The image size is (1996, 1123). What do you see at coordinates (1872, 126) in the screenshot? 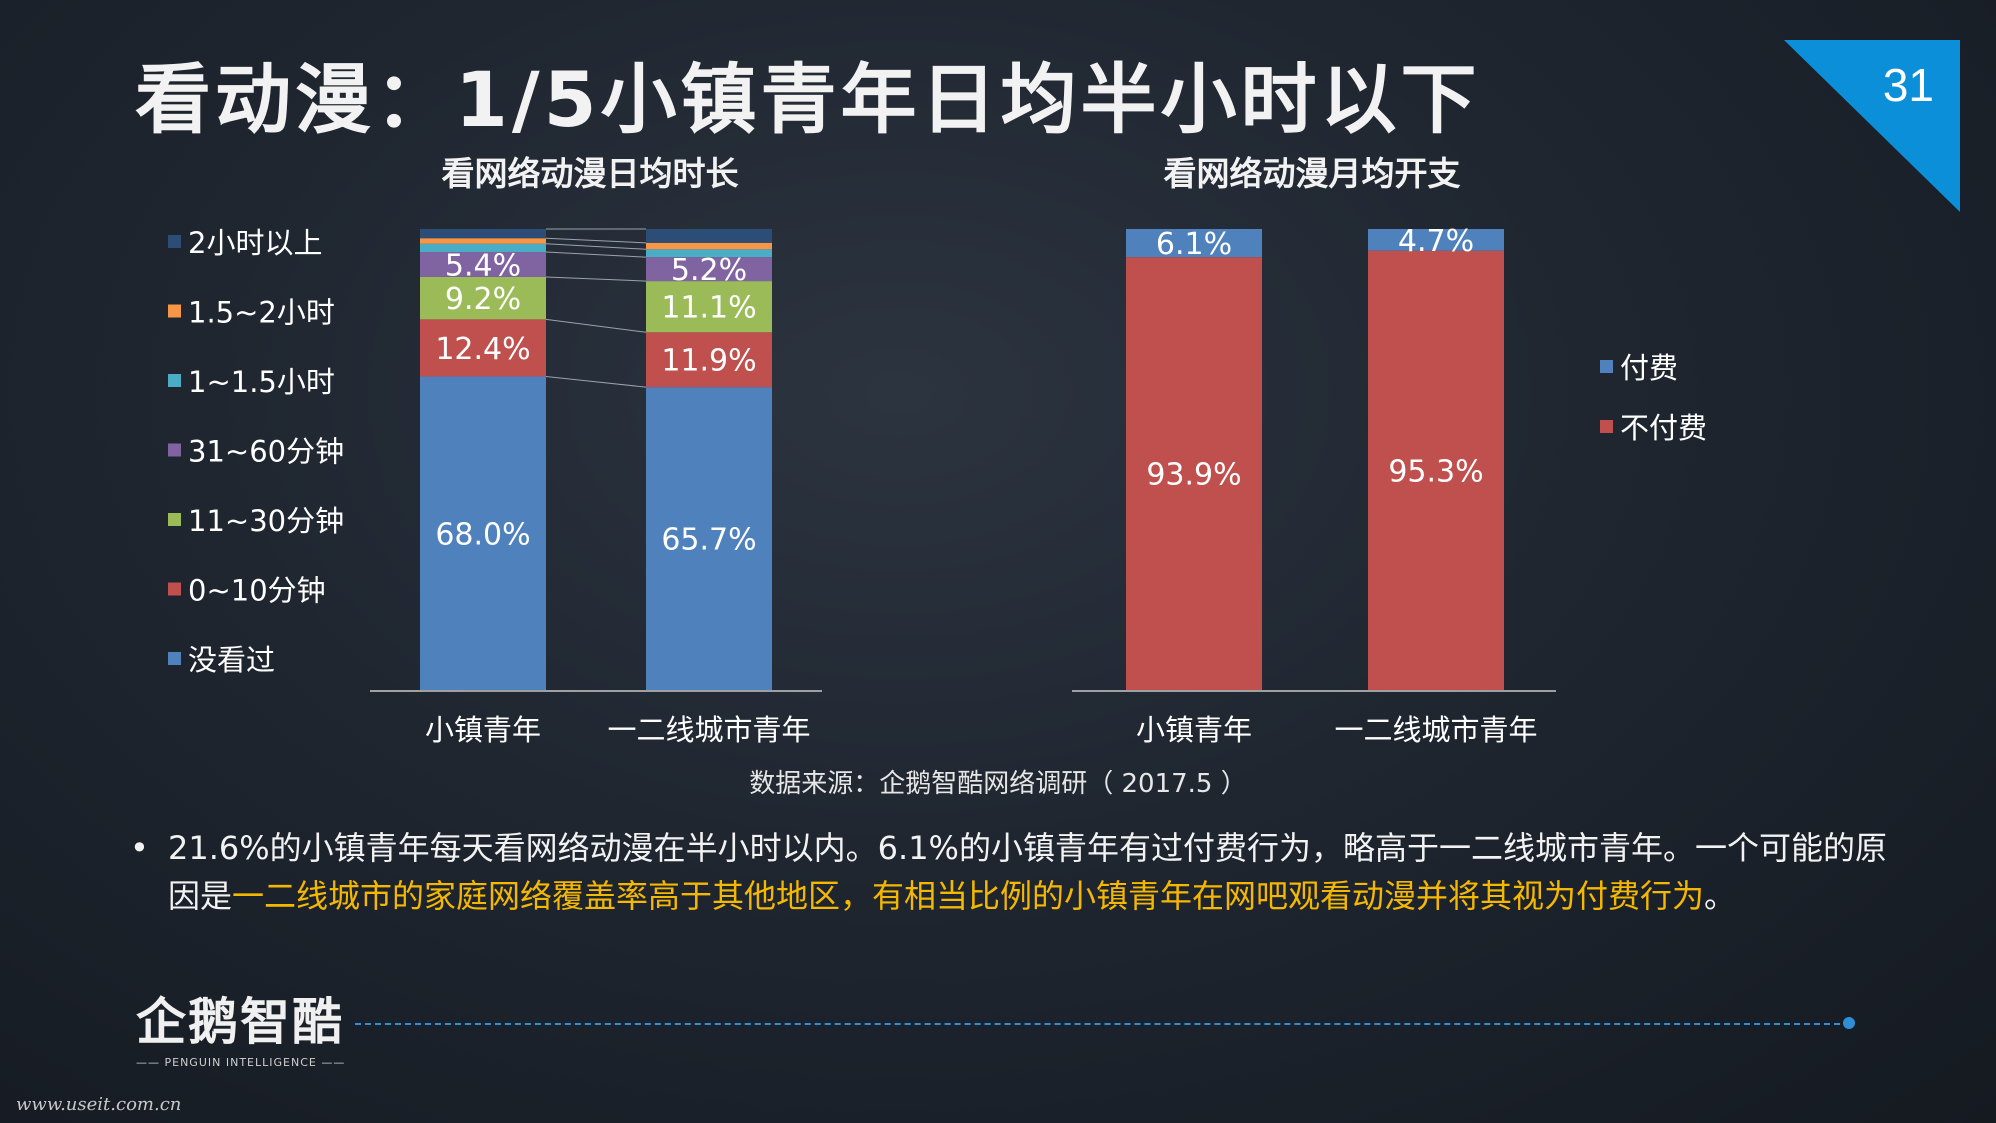
I see `corner-triangle` at bounding box center [1872, 126].